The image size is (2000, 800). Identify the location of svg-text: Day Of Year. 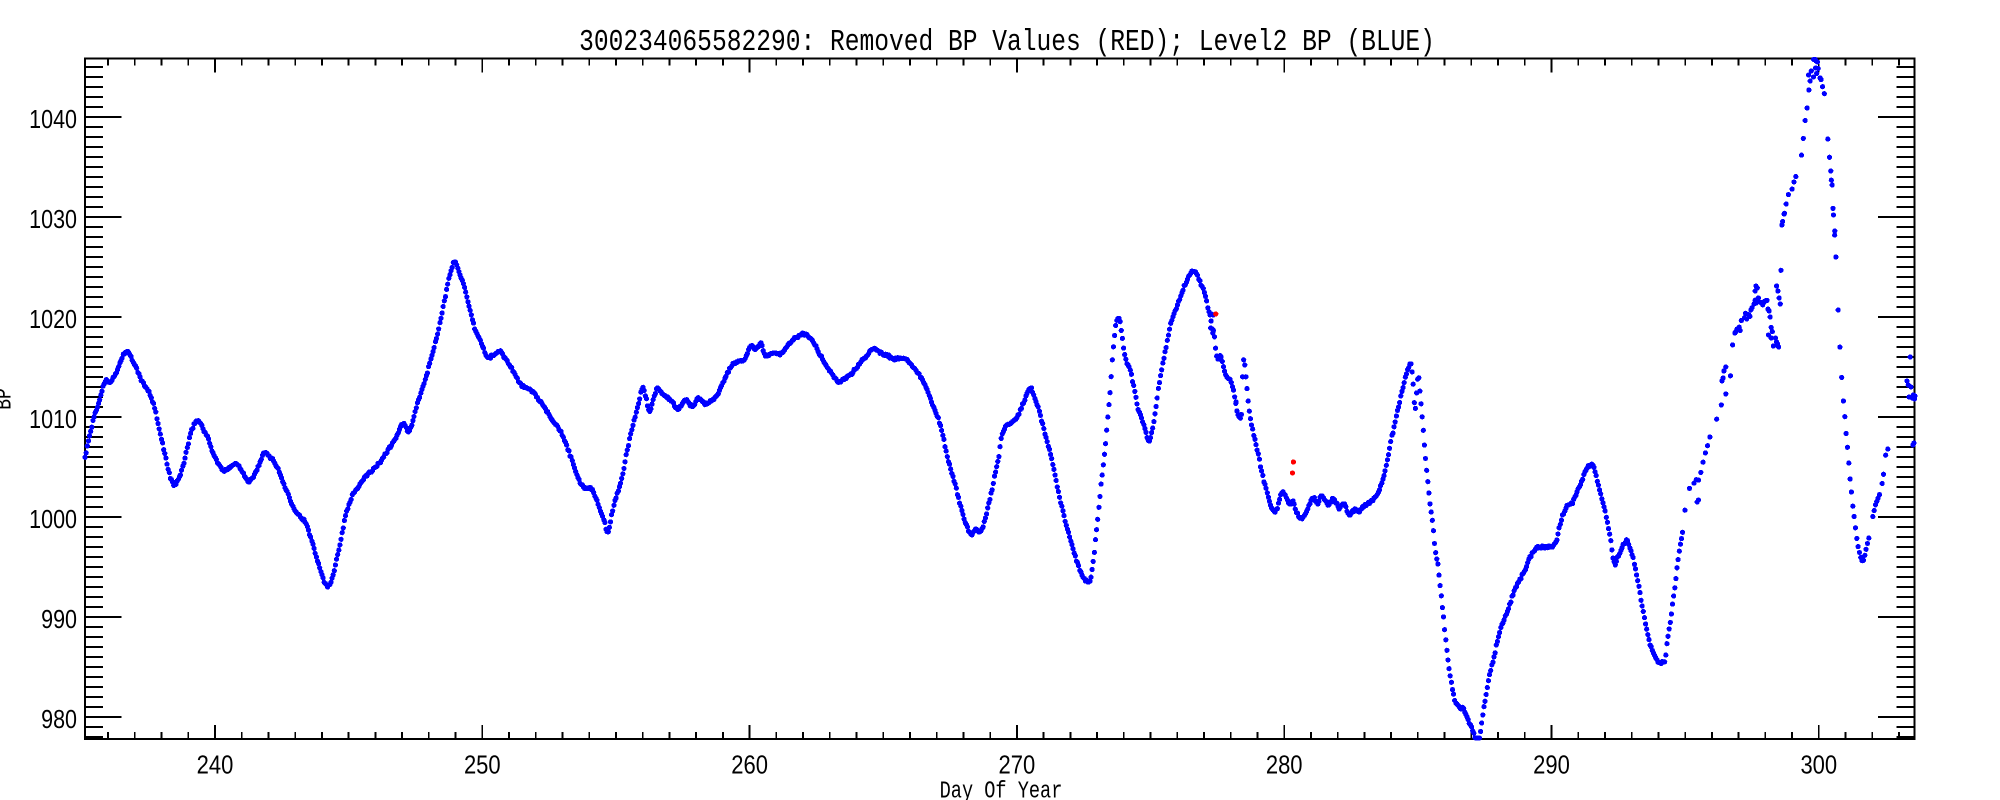
(1001, 789).